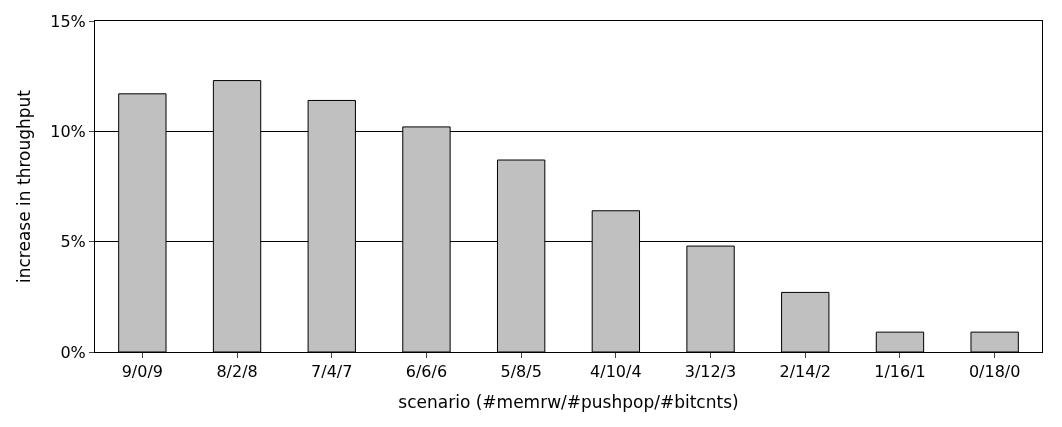 The width and height of the screenshot is (1062, 427). What do you see at coordinates (900, 372) in the screenshot?
I see `x-tick-label: 1/16/1` at bounding box center [900, 372].